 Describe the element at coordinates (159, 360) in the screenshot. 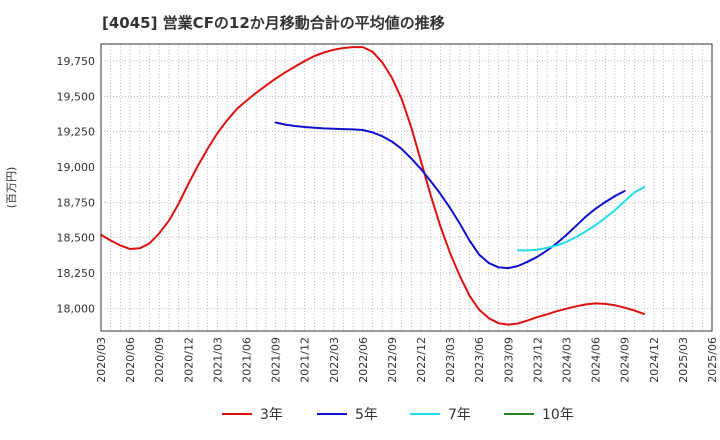

I see `x-tick-label: 2020/09` at that location.